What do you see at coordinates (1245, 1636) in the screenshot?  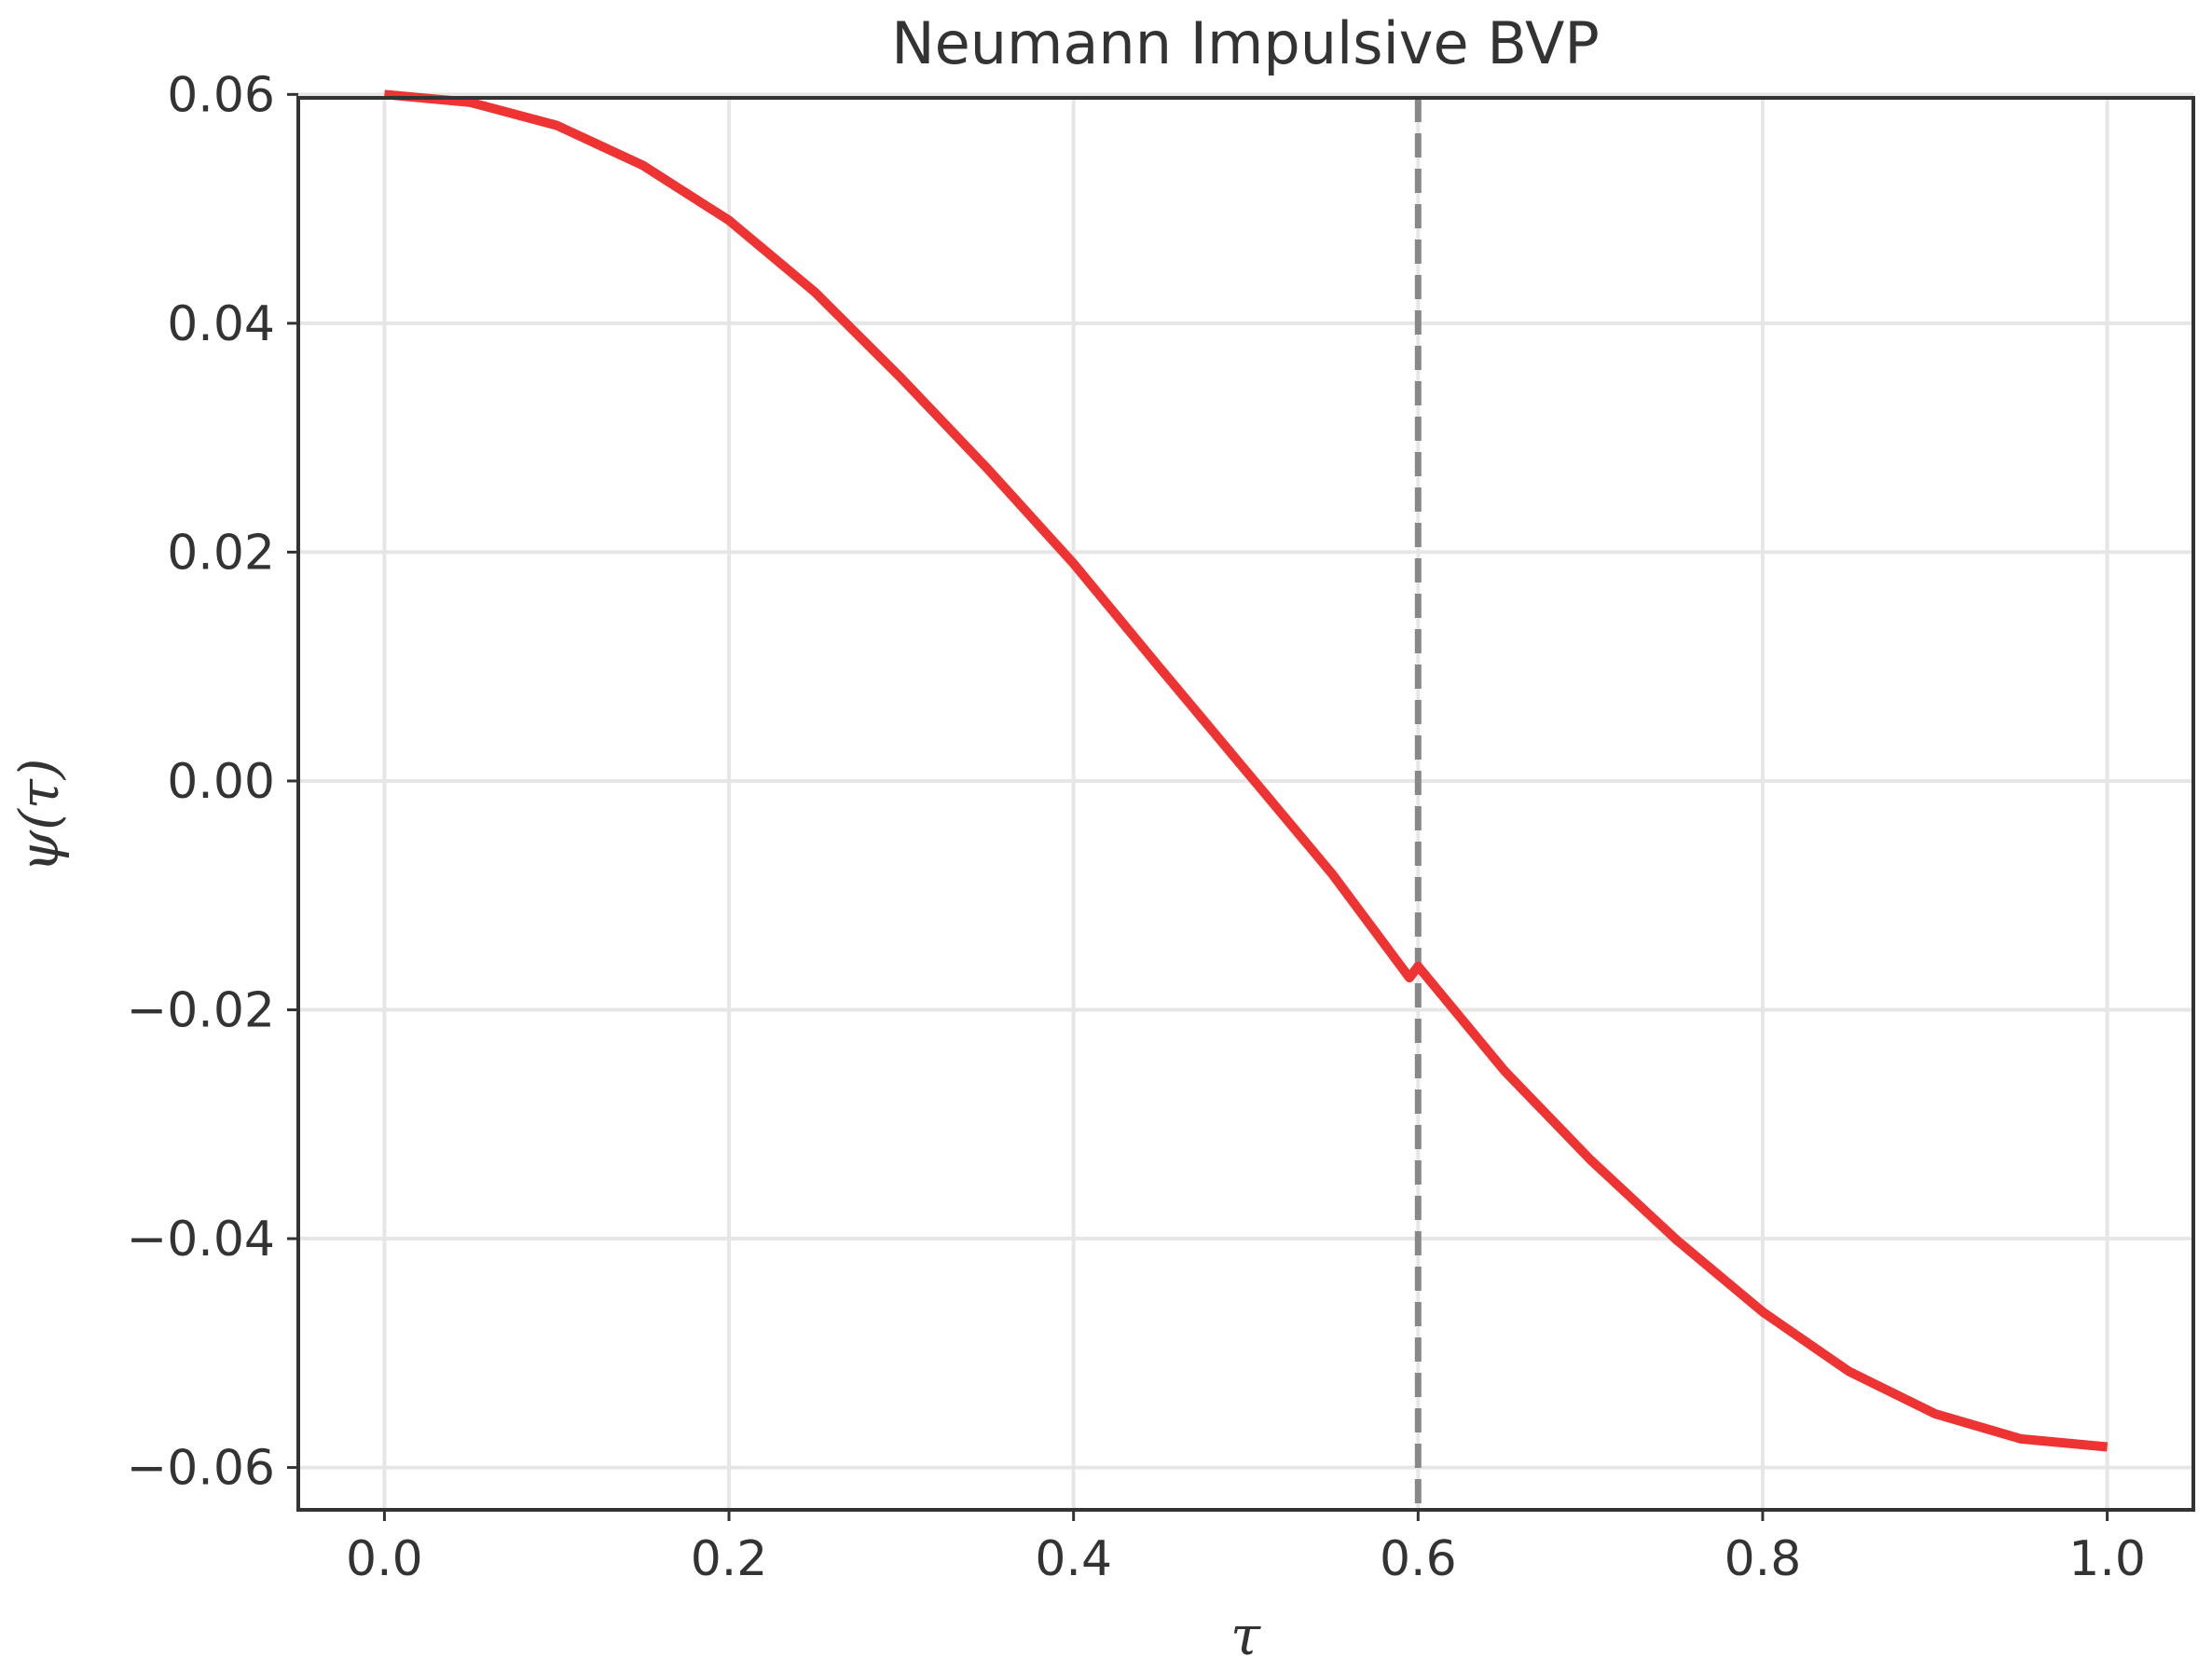 I see `x-axis-label: τ` at bounding box center [1245, 1636].